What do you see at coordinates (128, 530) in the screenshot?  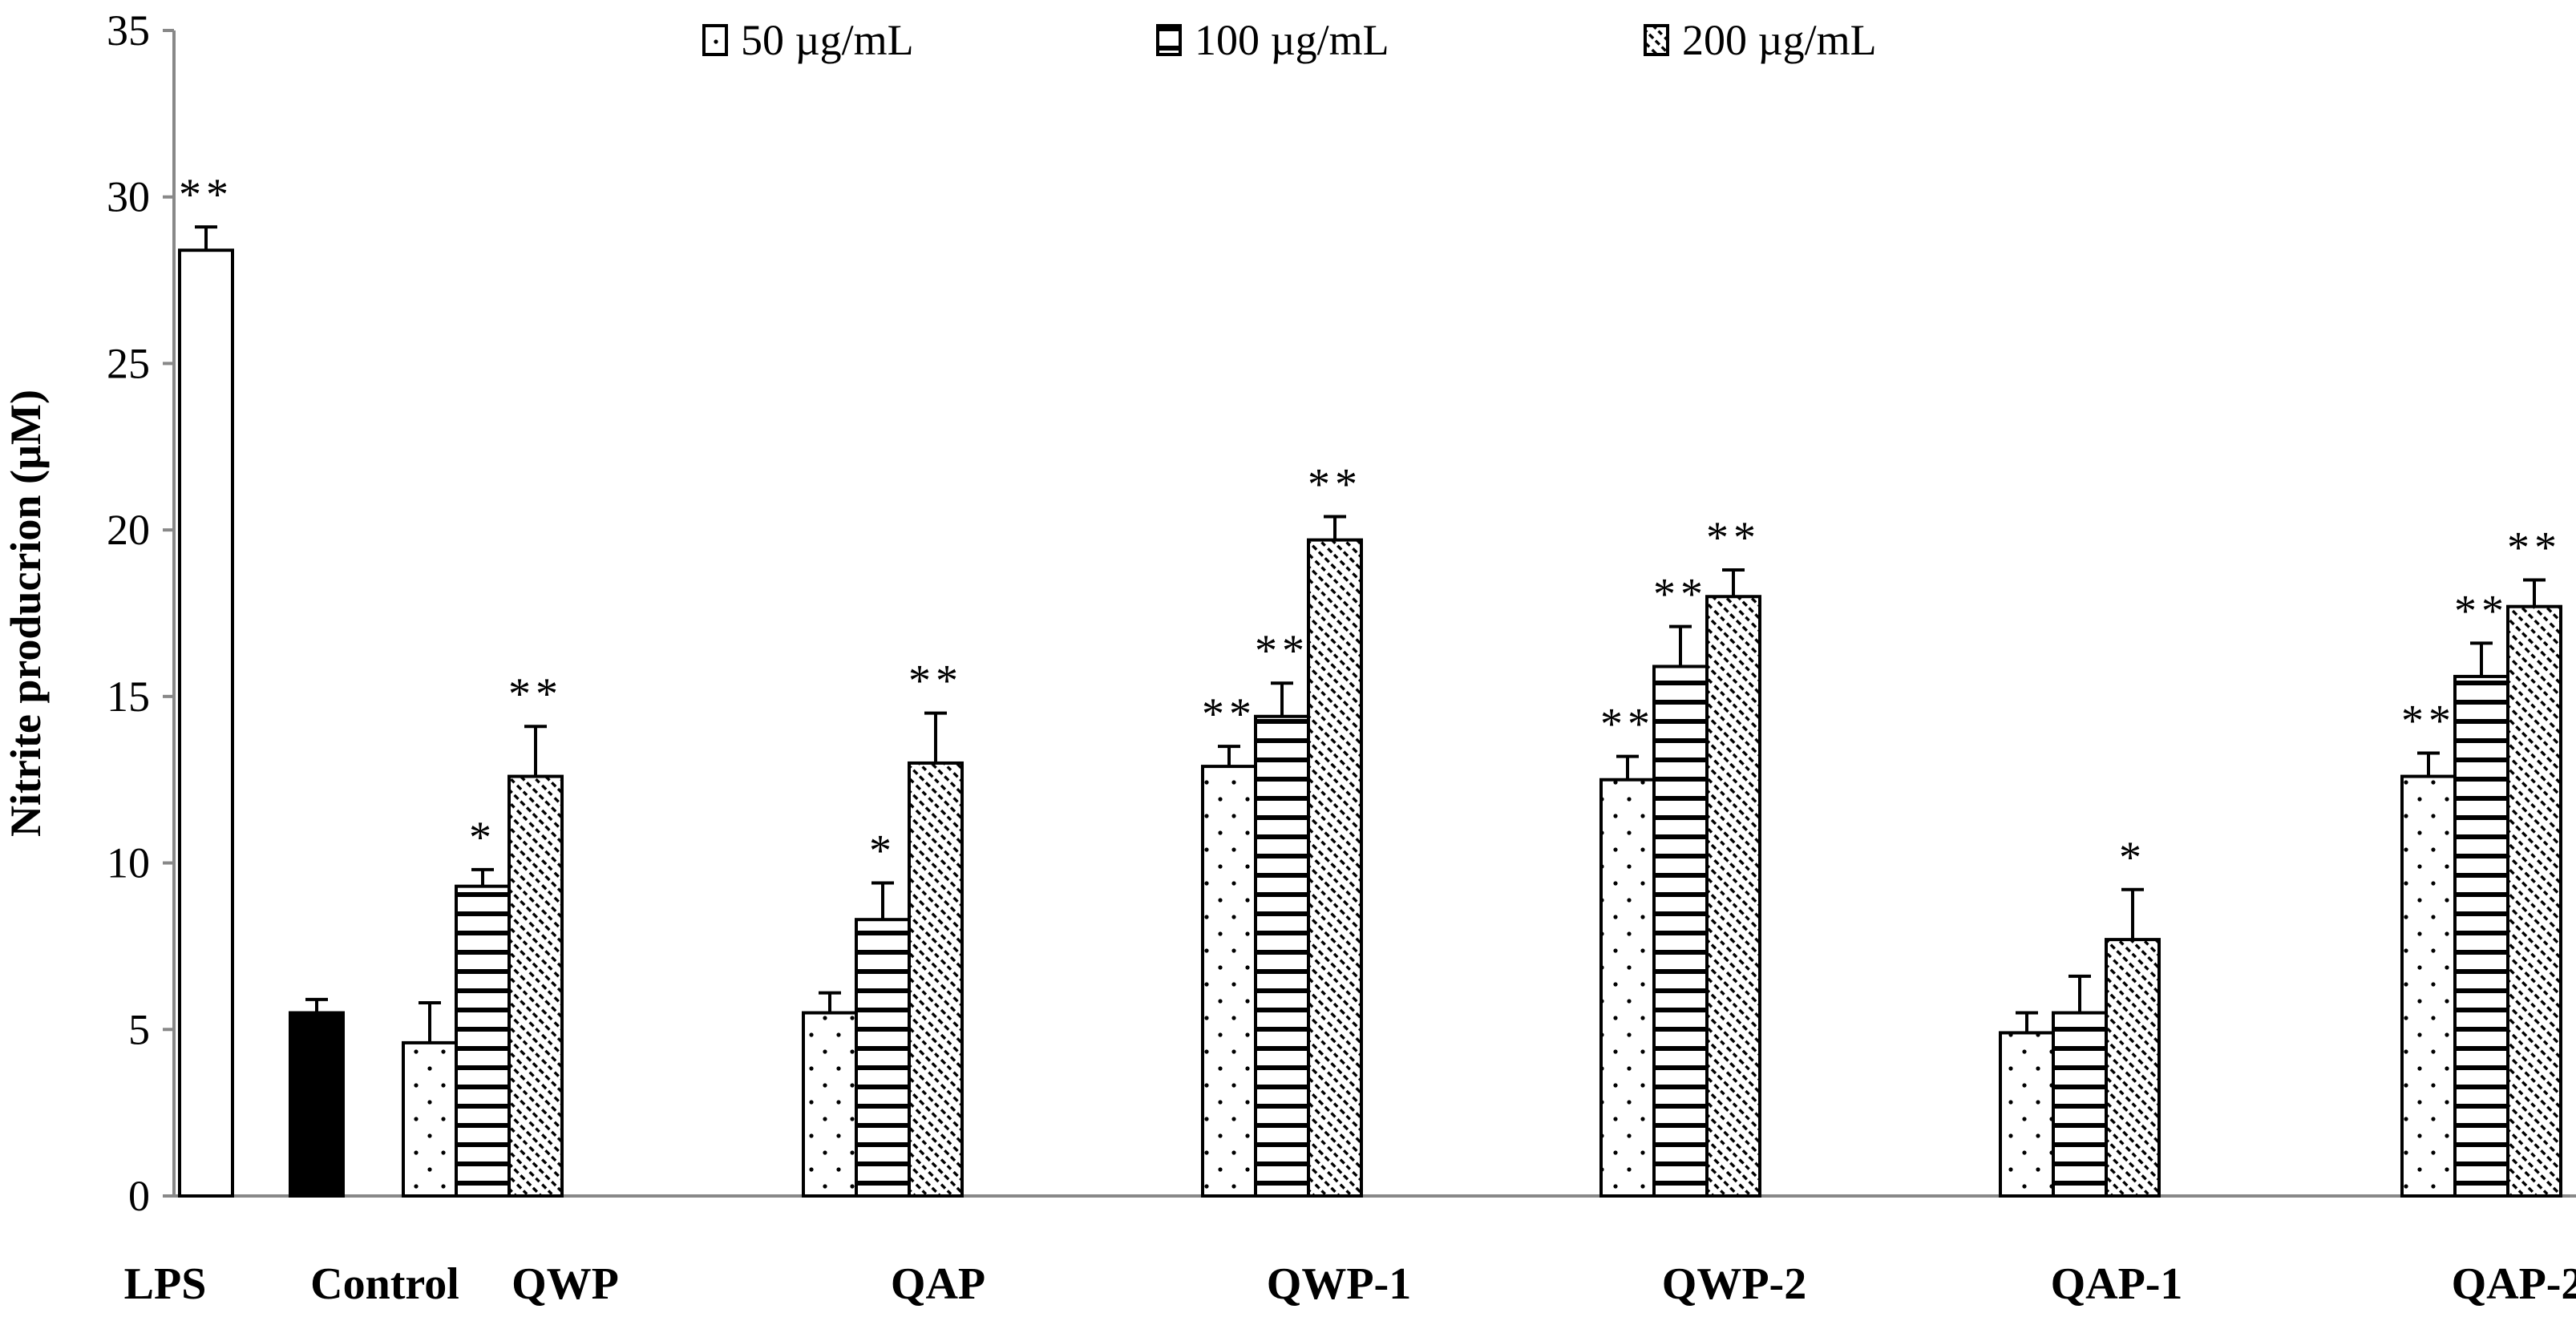 I see `y-tick-label: 20` at bounding box center [128, 530].